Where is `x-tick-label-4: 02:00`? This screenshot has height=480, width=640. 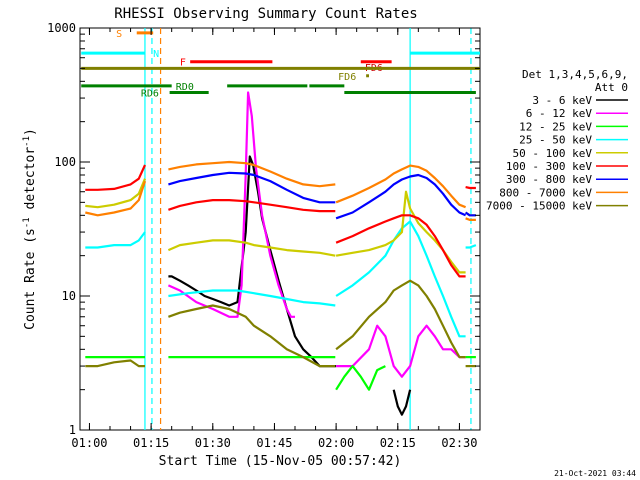 x-tick-label-4: 02:00 is located at coordinates (336, 443).